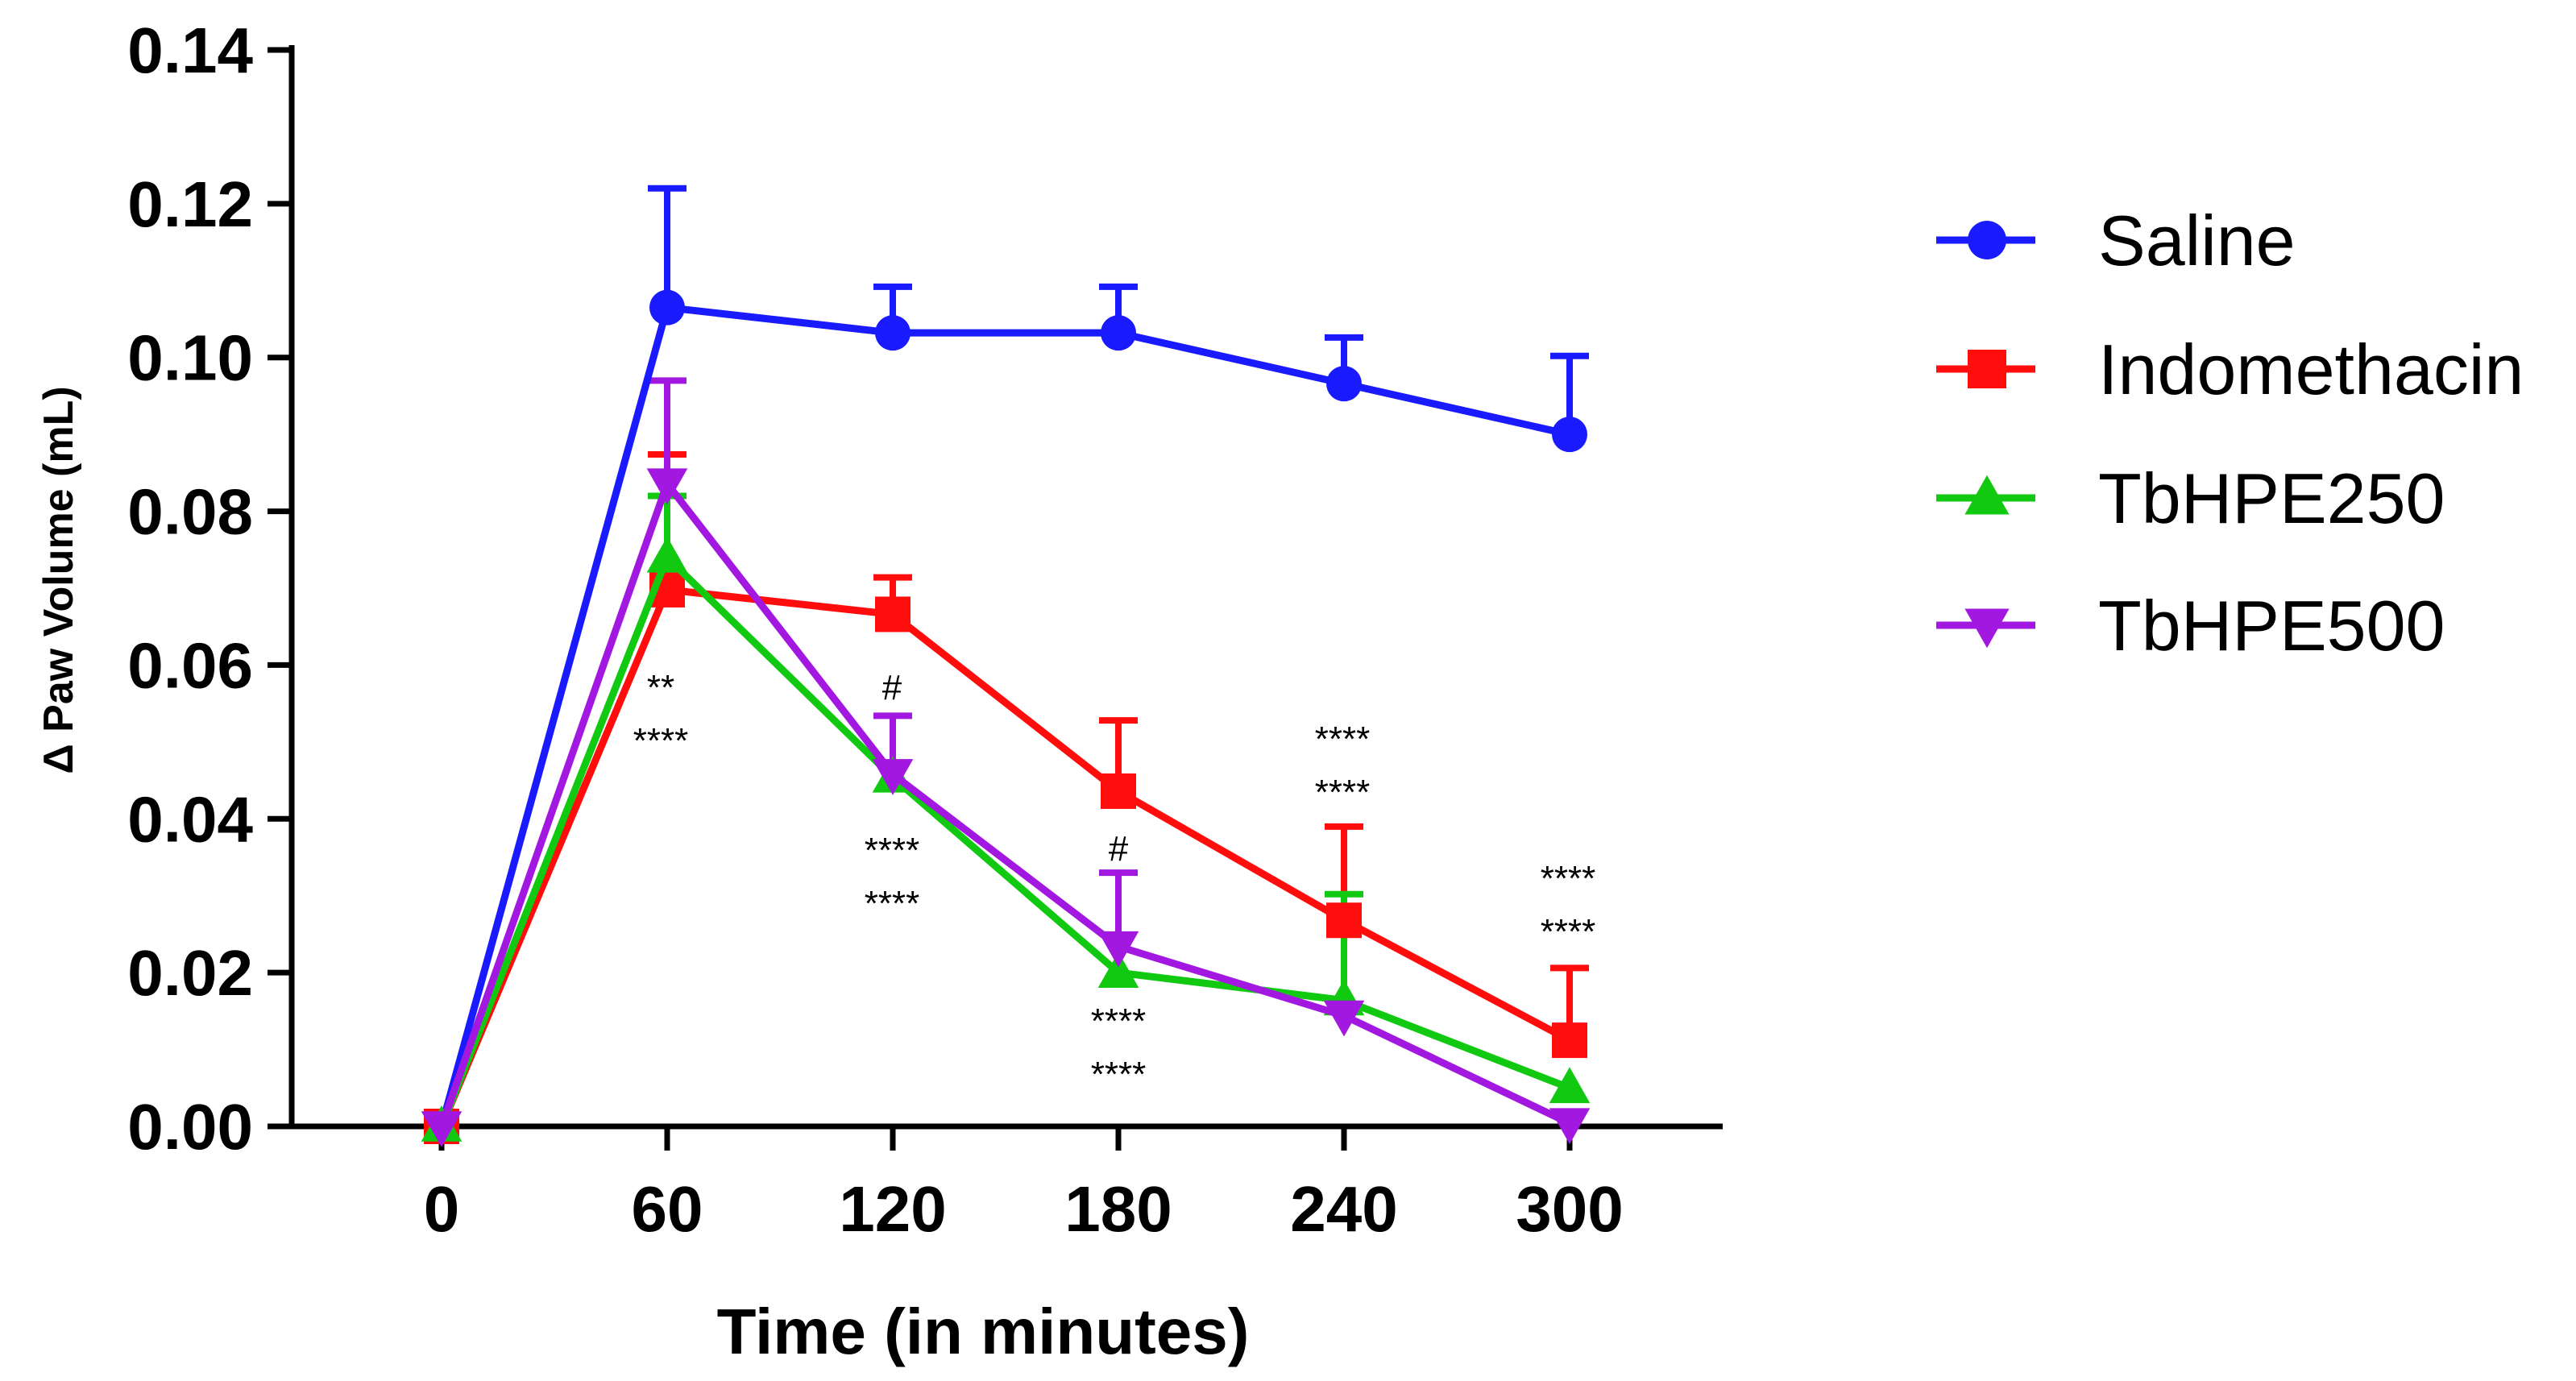 This screenshot has height=1381, width=2576. Describe the element at coordinates (190, 512) in the screenshot. I see `y-tick-label: 0.08` at that location.